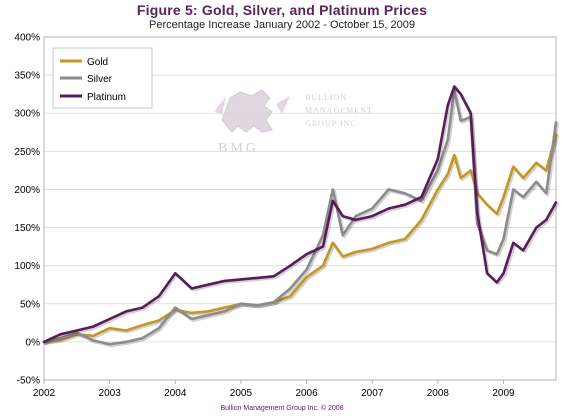 This screenshot has height=420, width=564. Describe the element at coordinates (110, 393) in the screenshot. I see `x-tick-label: 2003` at that location.